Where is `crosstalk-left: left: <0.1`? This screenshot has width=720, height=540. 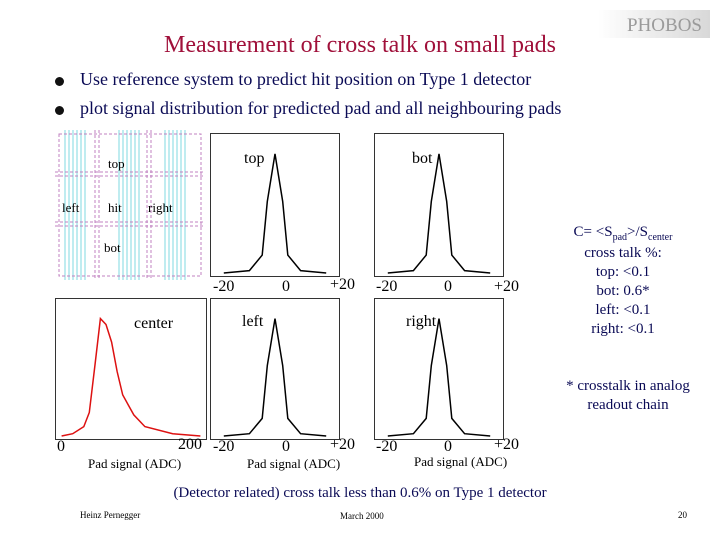 crosstalk-left: left: <0.1 is located at coordinates (623, 310).